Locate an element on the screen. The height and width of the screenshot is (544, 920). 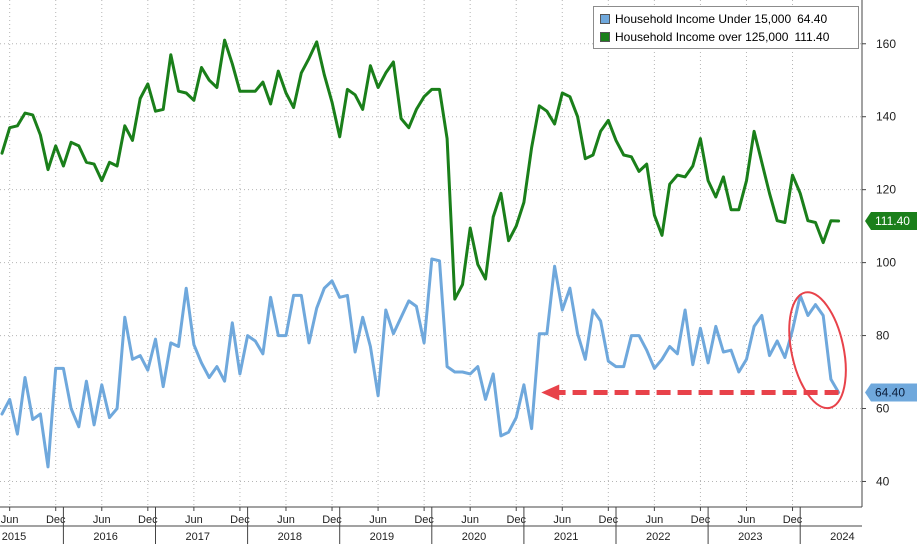
x-major-tick-label: 2016 is located at coordinates (105, 537).